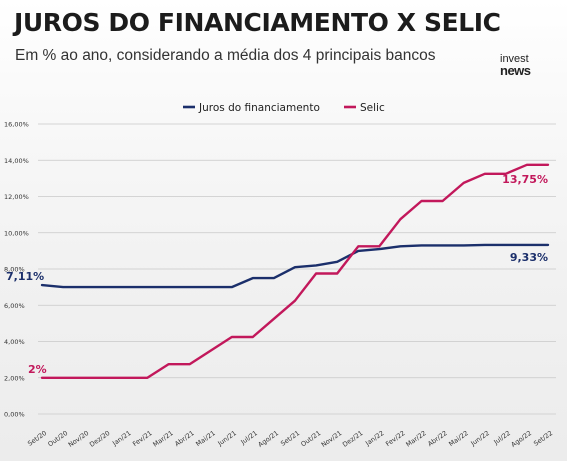  Describe the element at coordinates (99, 439) in the screenshot. I see `x-tick-label: Dez/20` at that location.